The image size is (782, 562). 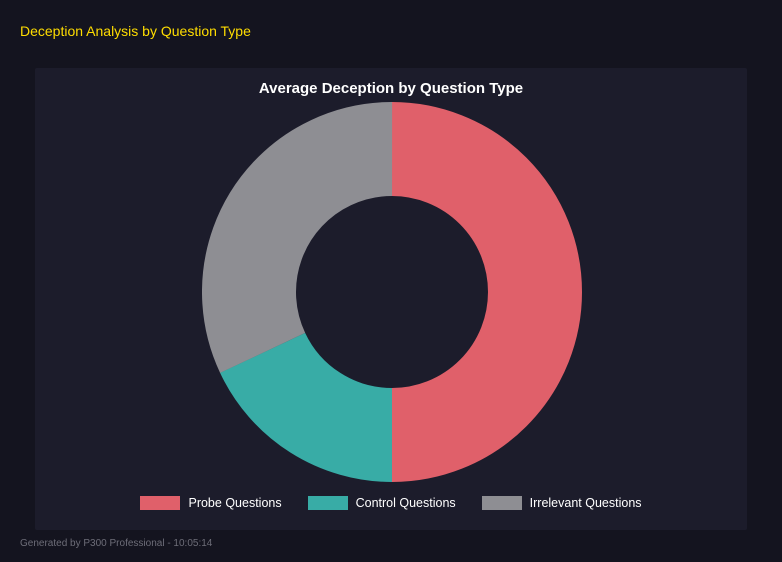 I want to click on legend-label-3: Irrelevant Questions, so click(x=585, y=503).